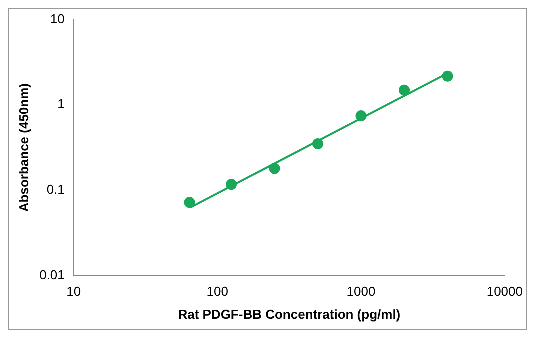 This screenshot has height=338, width=535. Describe the element at coordinates (74, 292) in the screenshot. I see `x-tick-label: 10` at that location.